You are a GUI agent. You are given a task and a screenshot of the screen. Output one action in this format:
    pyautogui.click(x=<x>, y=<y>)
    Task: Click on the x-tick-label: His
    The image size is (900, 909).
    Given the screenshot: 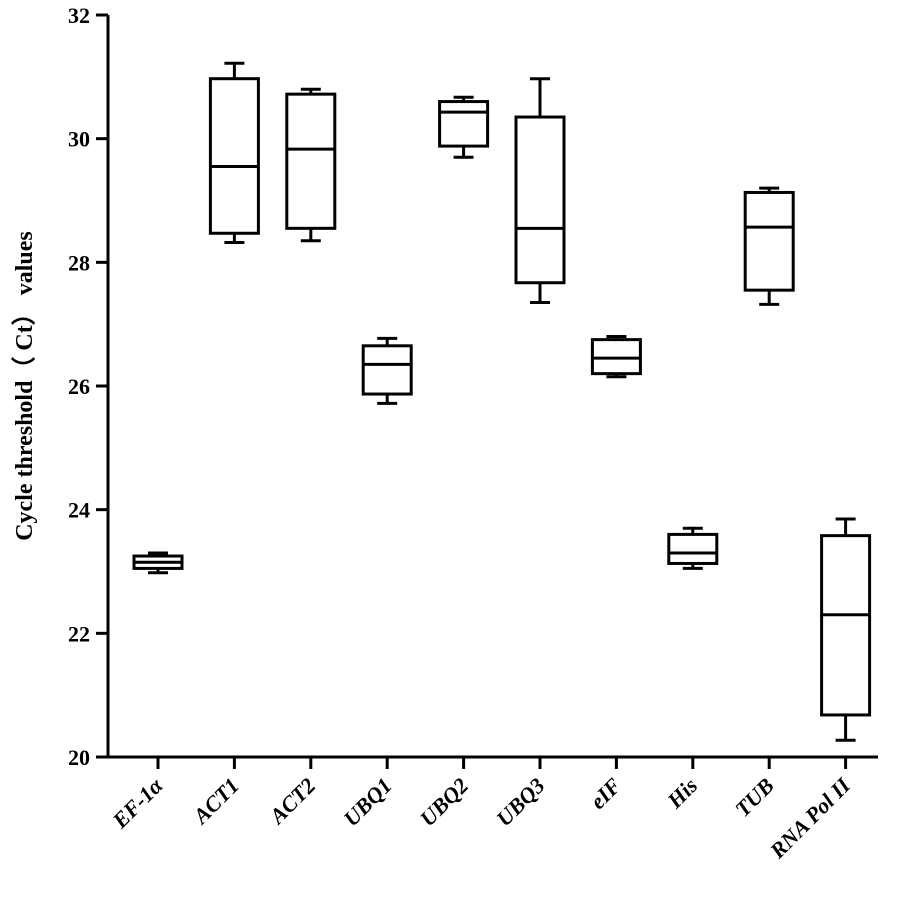 What is the action you would take?
    pyautogui.click(x=681, y=793)
    